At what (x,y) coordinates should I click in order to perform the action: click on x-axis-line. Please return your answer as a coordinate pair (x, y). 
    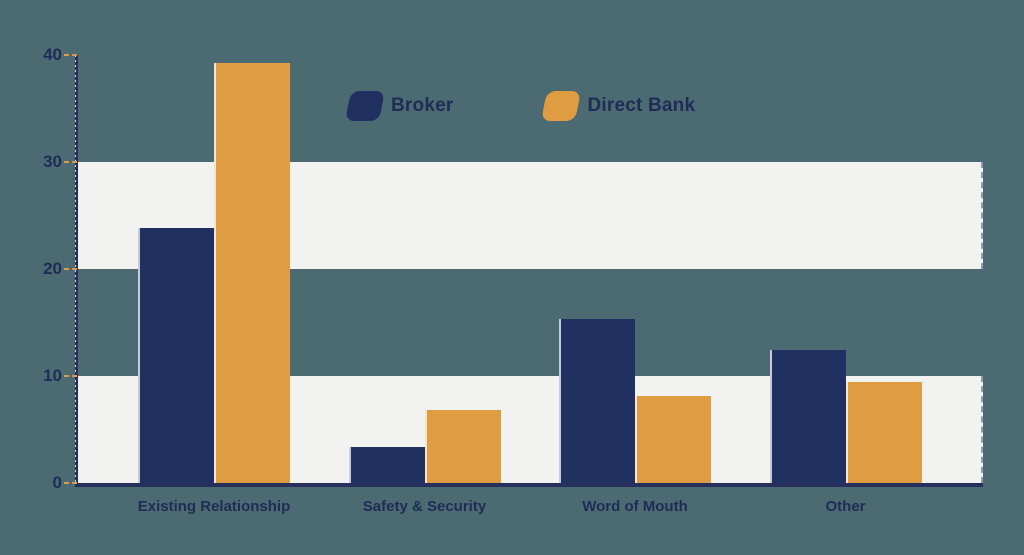
    Looking at the image, I should click on (529, 485).